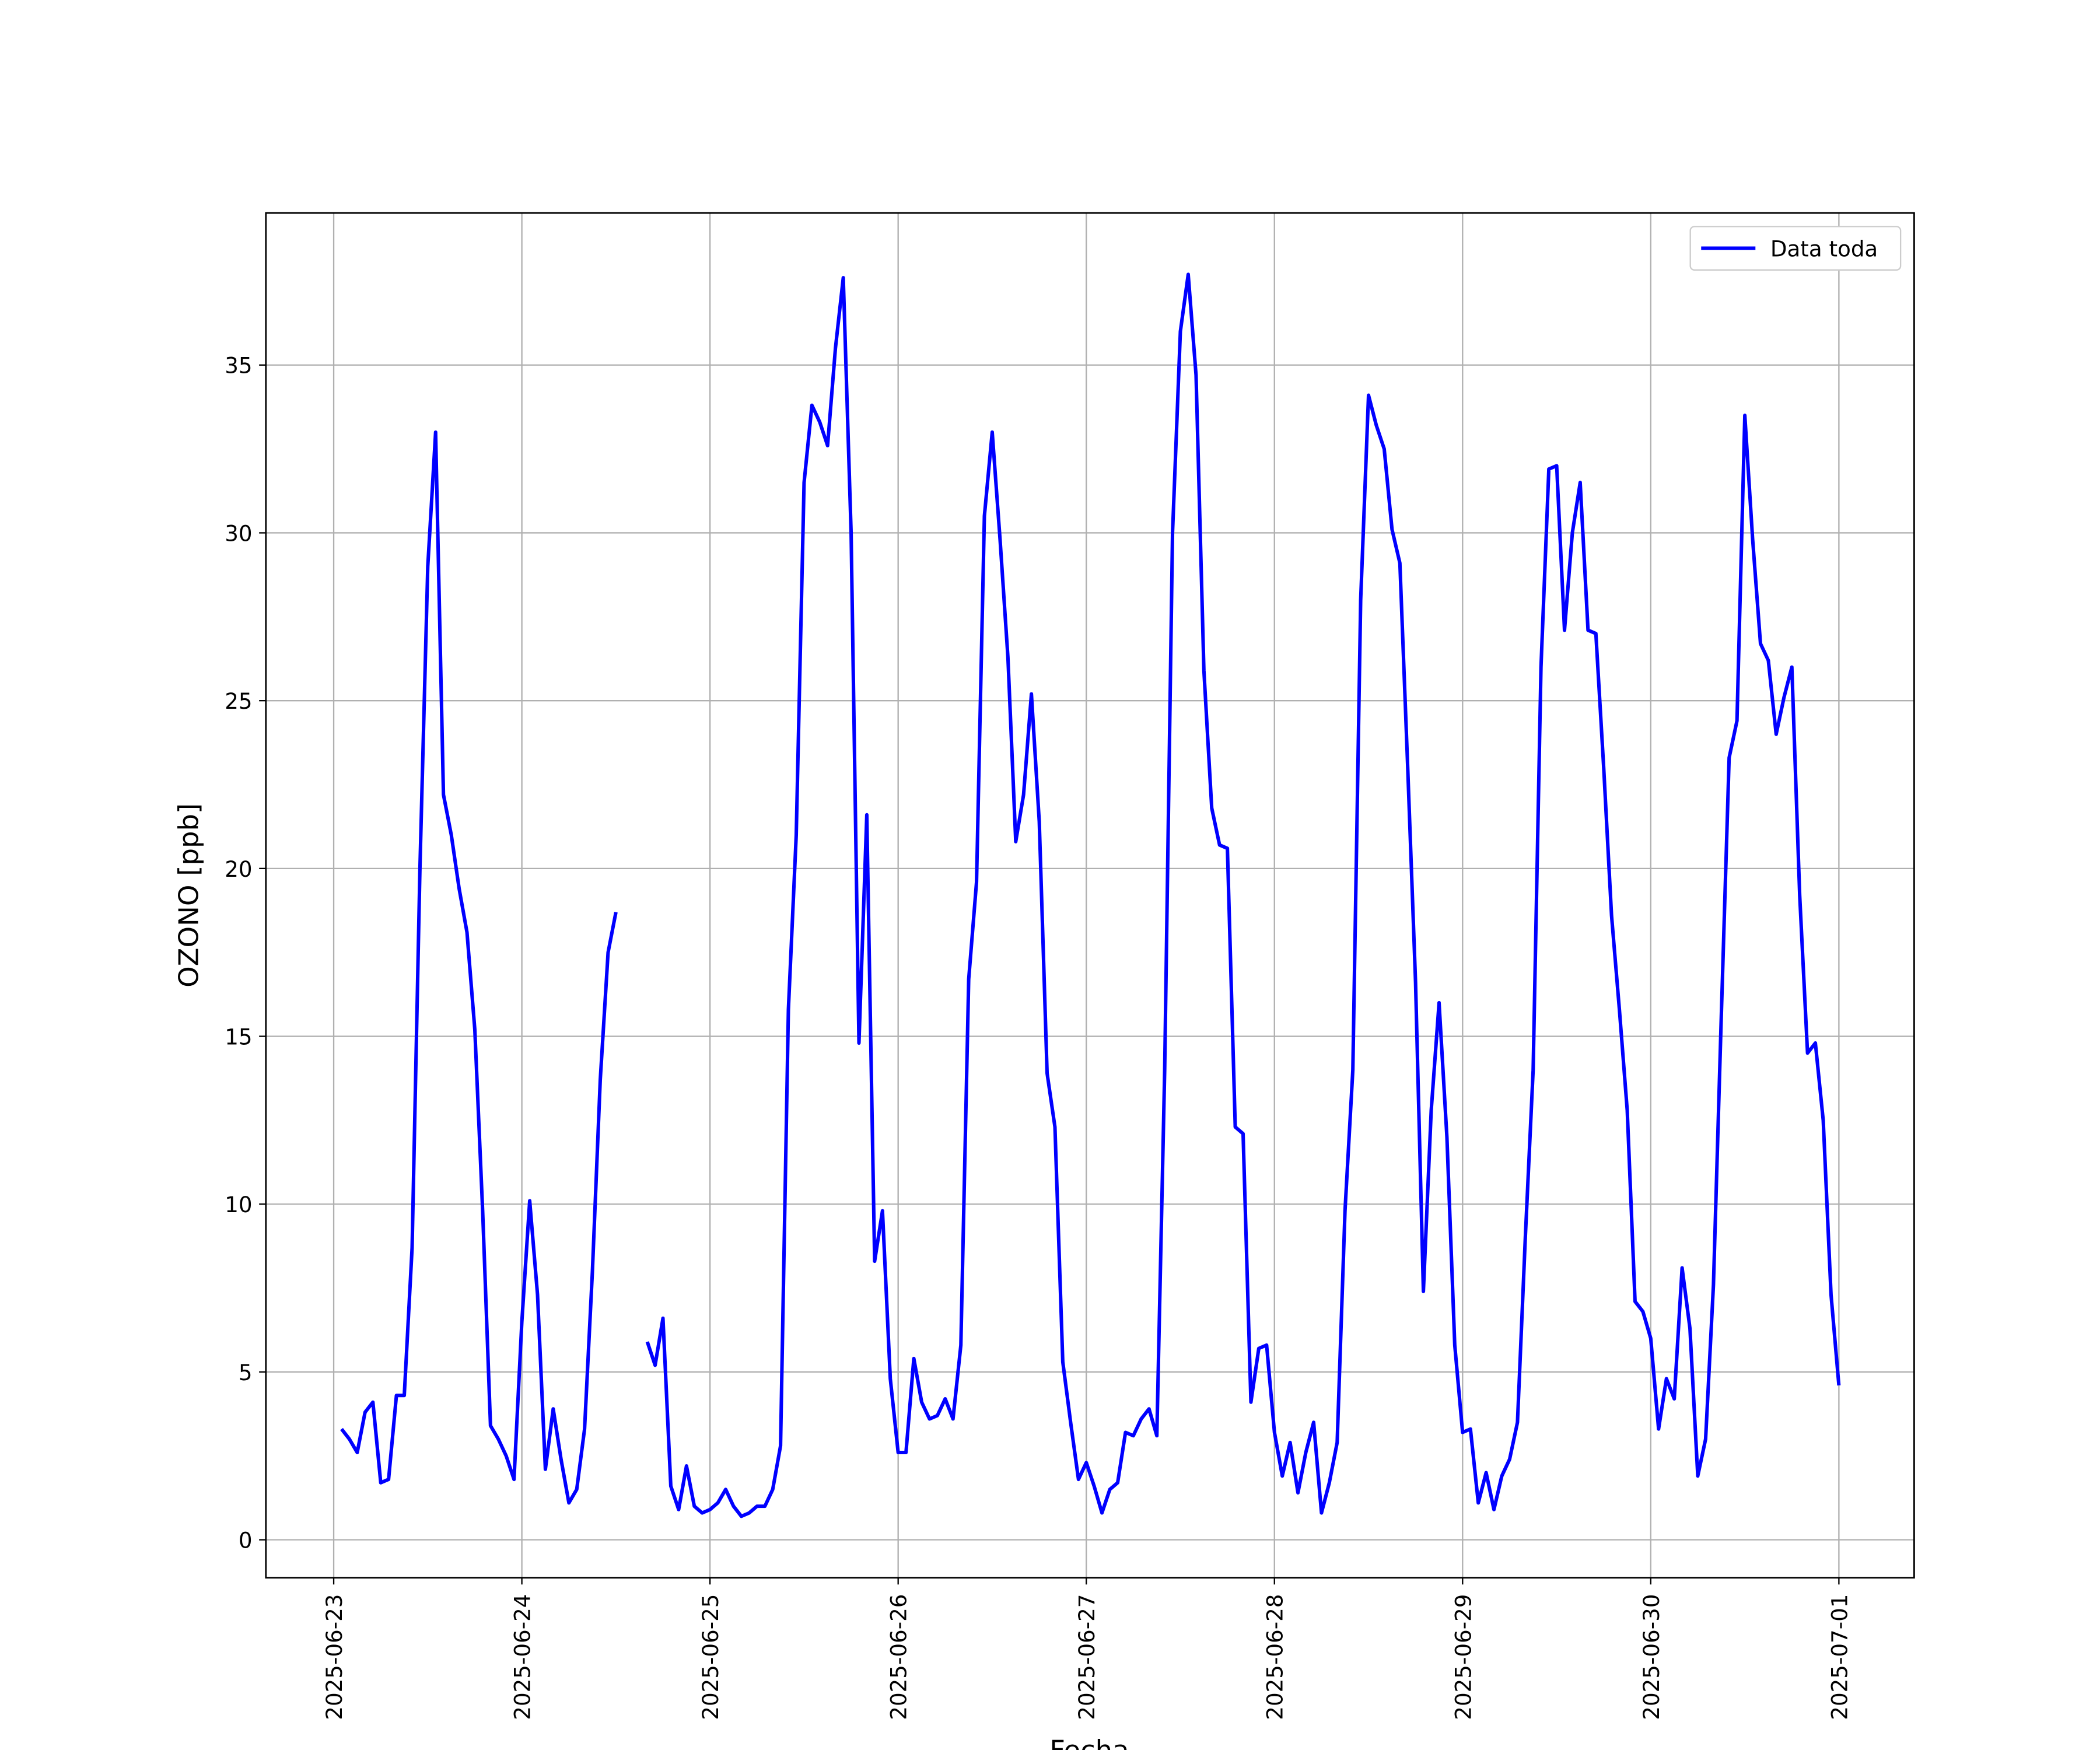  I want to click on x-tick-label: 2025-07-01, so click(1839, 1657).